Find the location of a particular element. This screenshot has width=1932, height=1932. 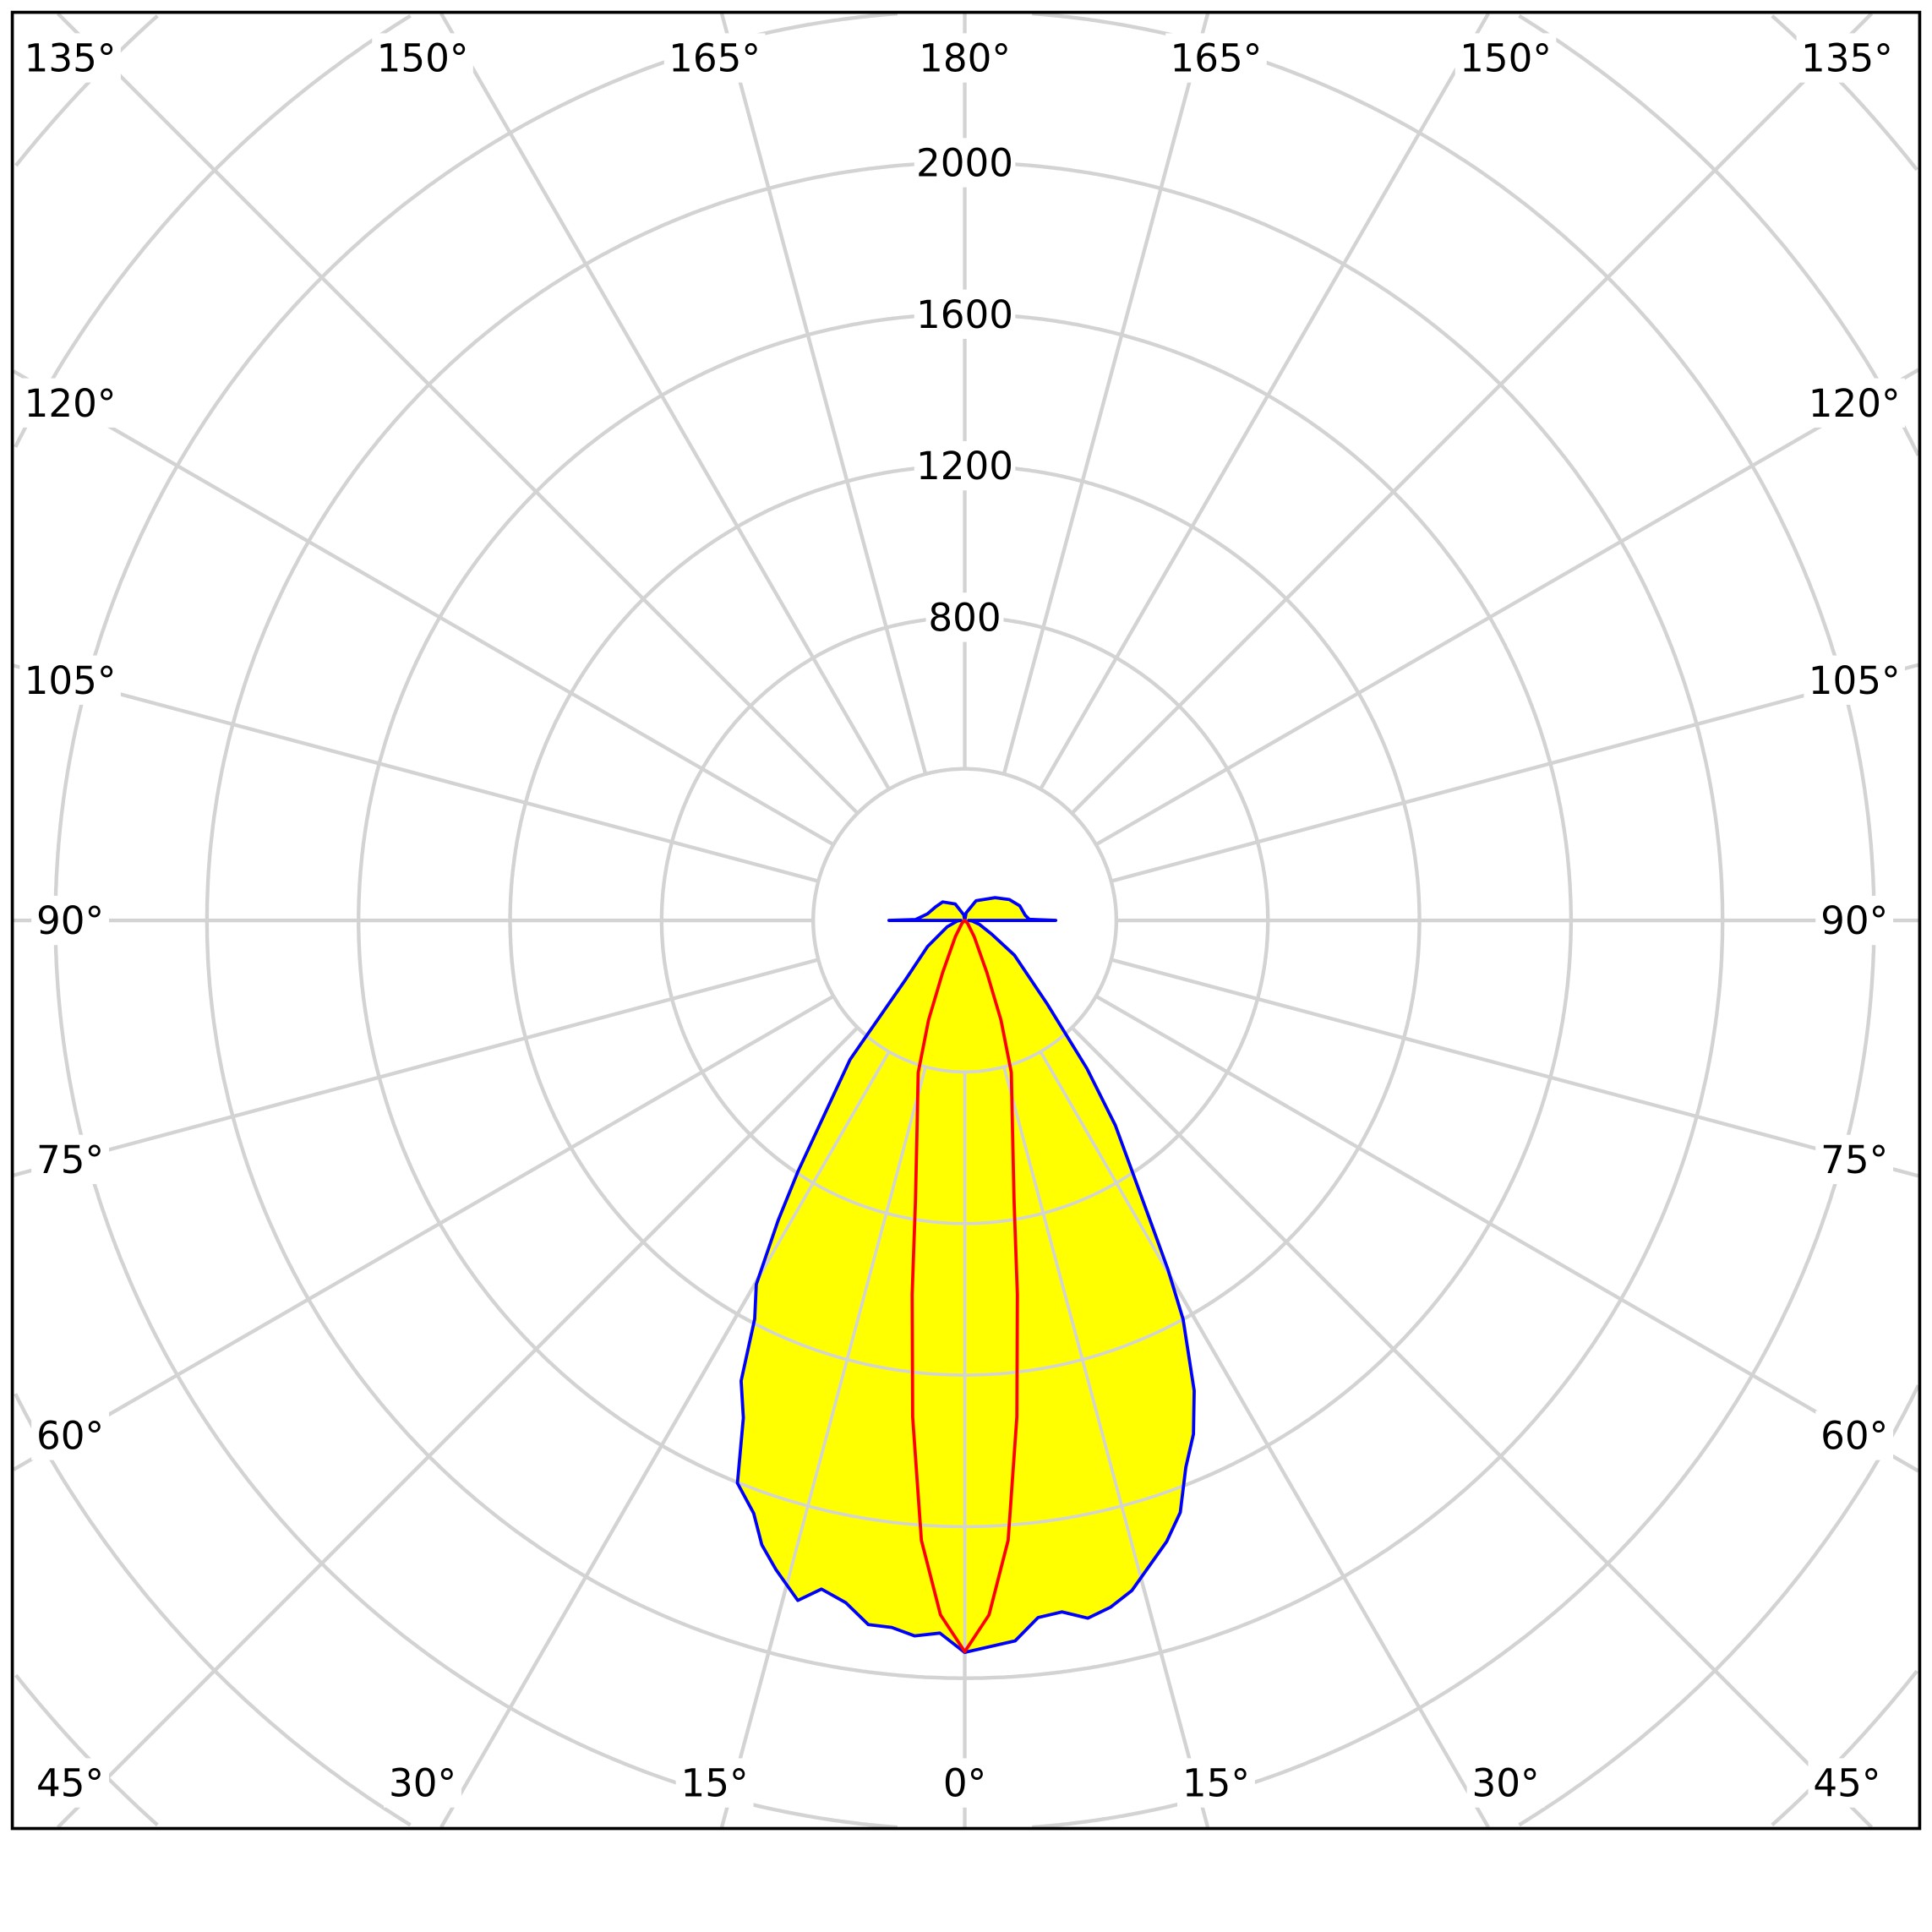

radial-tick-label: 1600 is located at coordinates (964, 314).